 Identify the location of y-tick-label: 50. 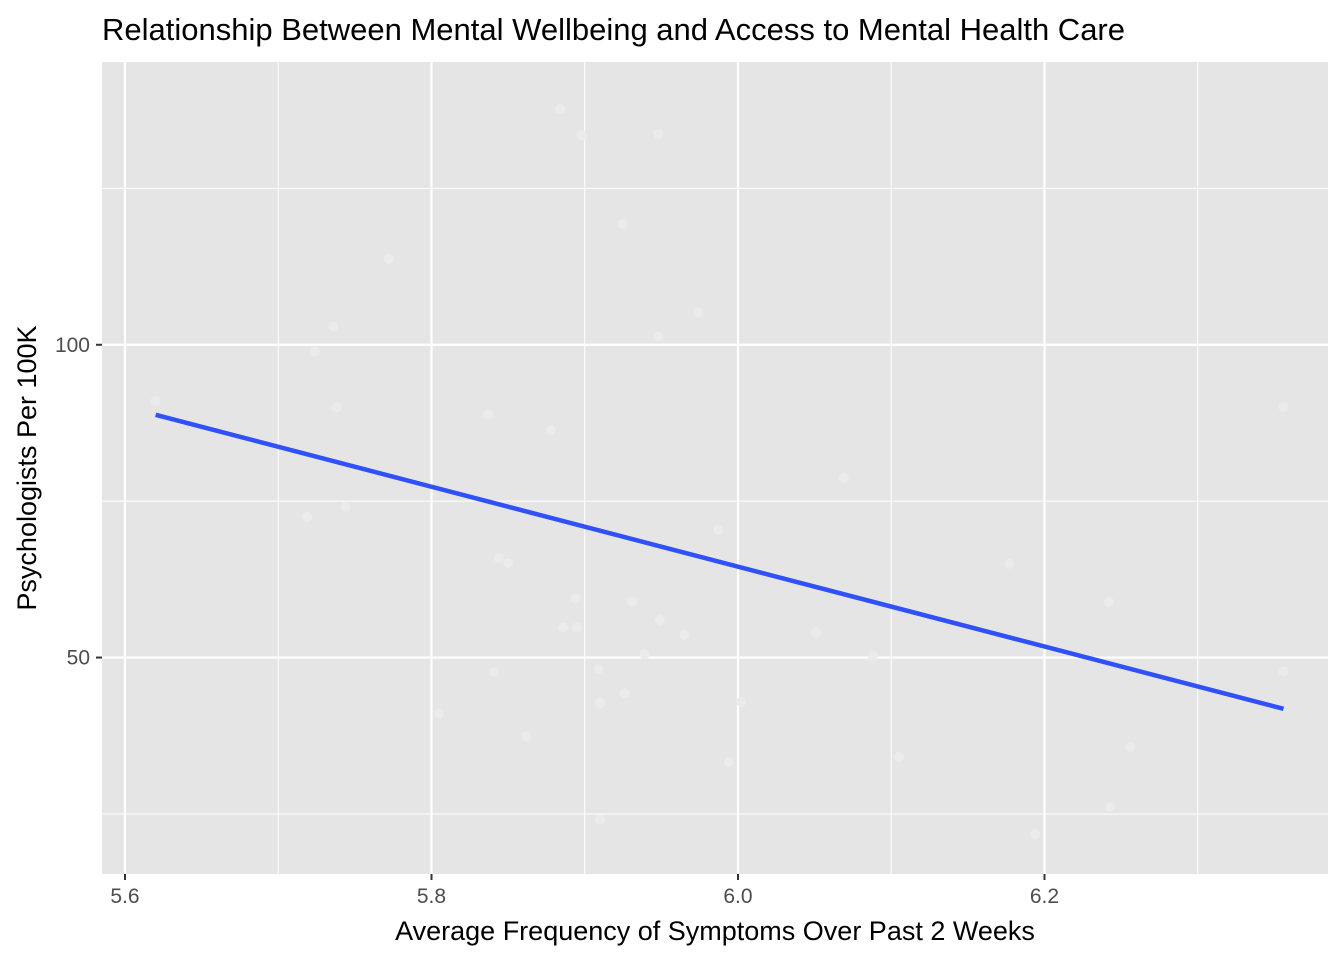
(78, 658).